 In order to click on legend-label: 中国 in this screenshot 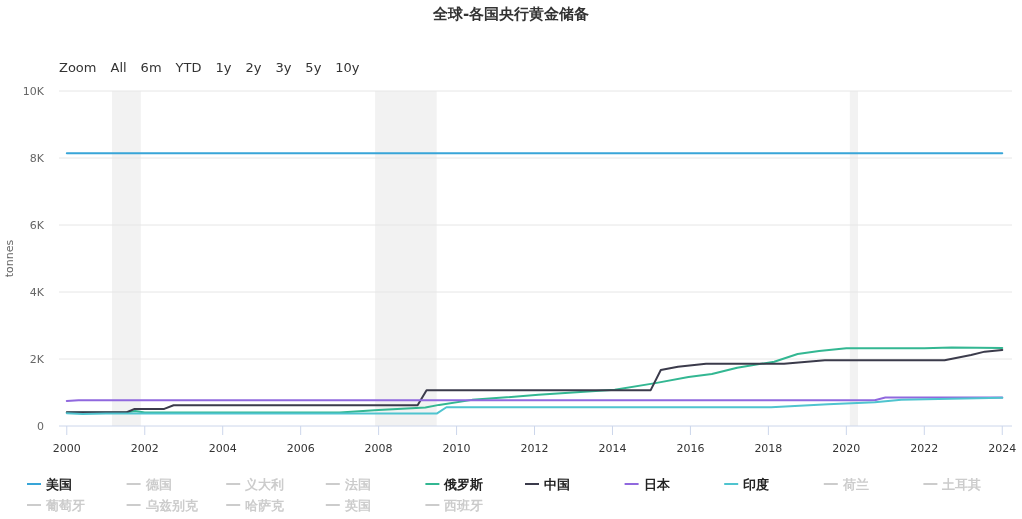, I will do `click(557, 484)`.